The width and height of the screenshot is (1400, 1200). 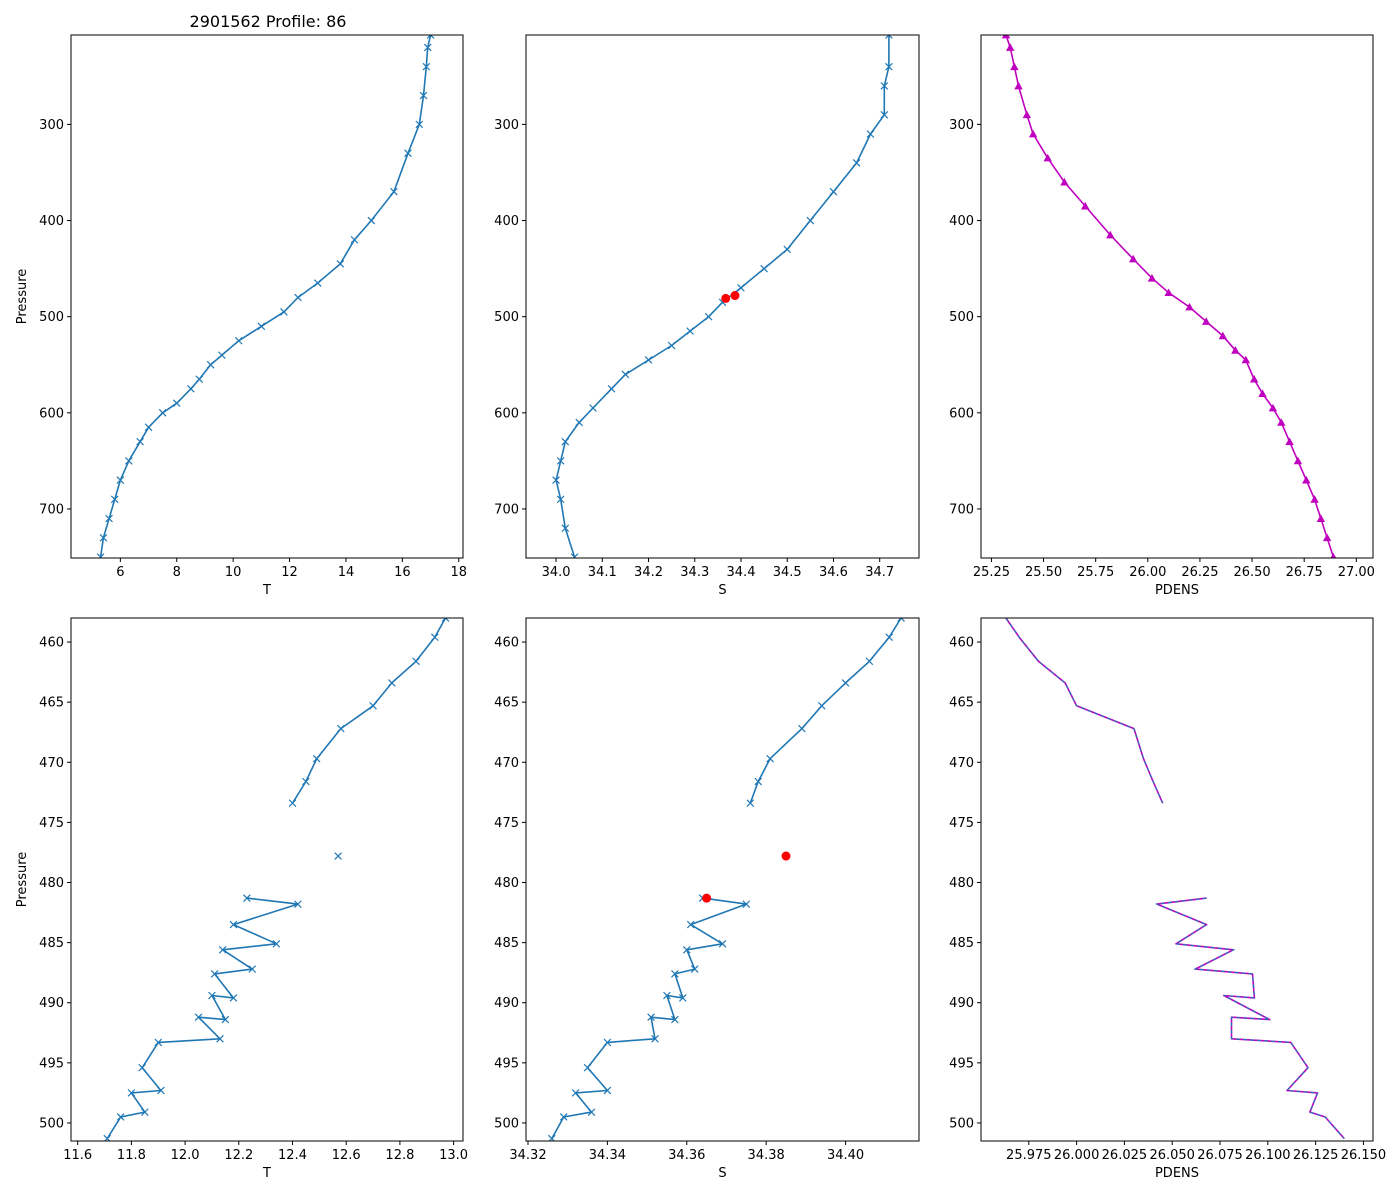 I want to click on x-tick-label: 34.36, so click(x=686, y=1155).